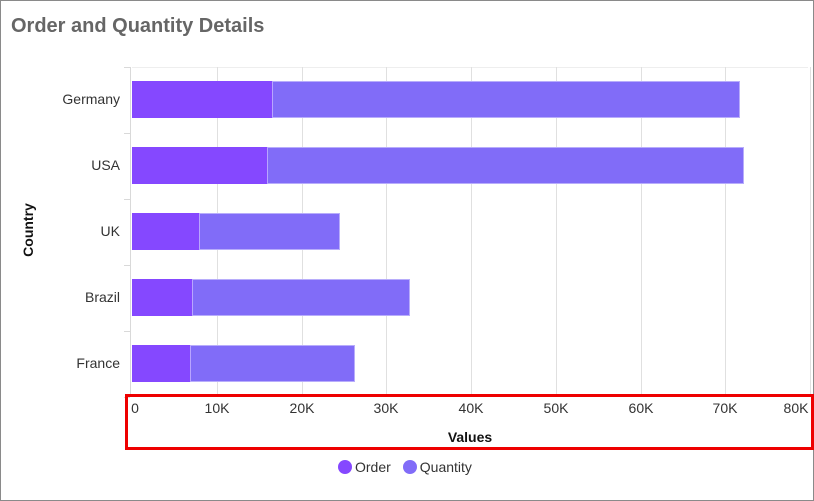 This screenshot has width=814, height=501. Describe the element at coordinates (345, 467) in the screenshot. I see `order-legend-marker-icon` at that location.